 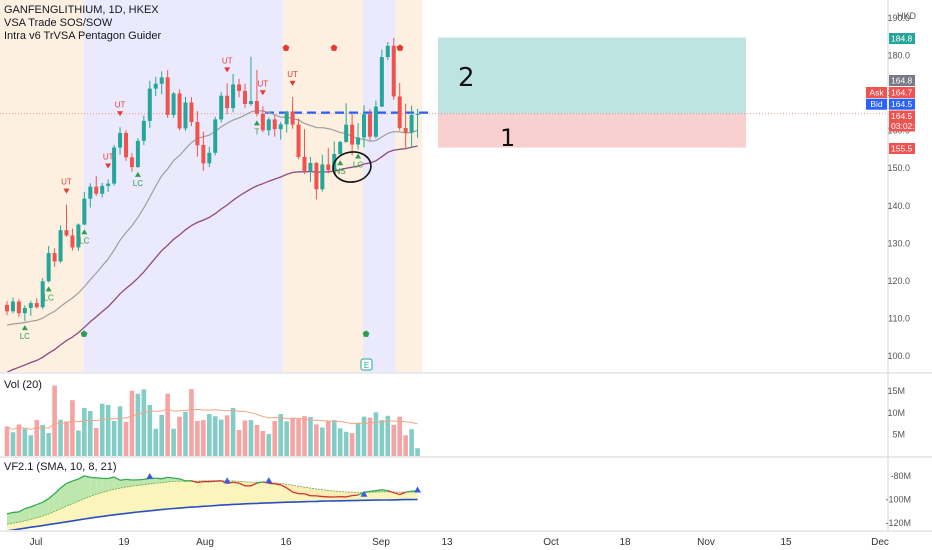 What do you see at coordinates (81, 10) in the screenshot?
I see `symbol-title: GANFENGLITHIUM, 1D, HKEX` at bounding box center [81, 10].